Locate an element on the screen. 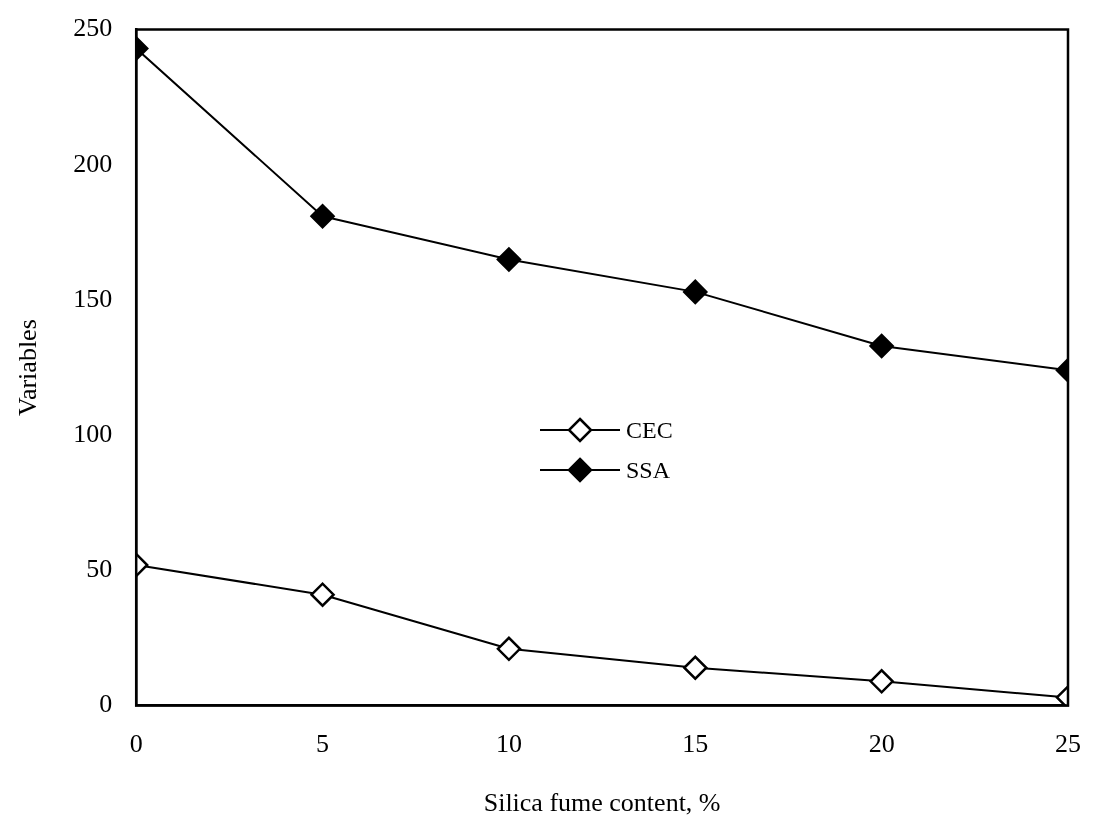  x-tick-label: 25 is located at coordinates (1068, 744).